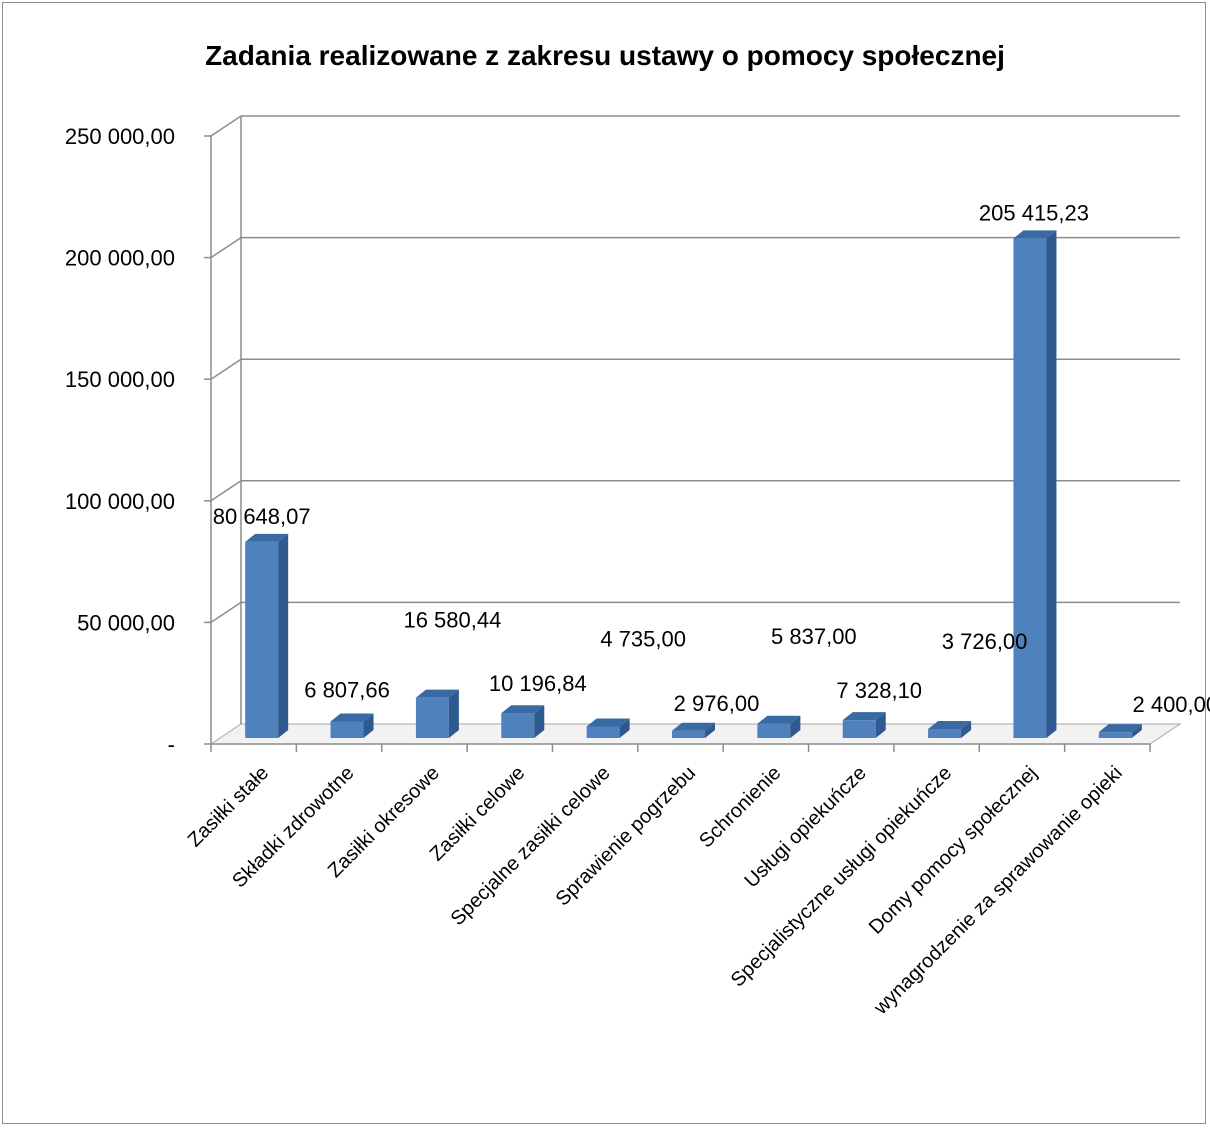  What do you see at coordinates (120, 136) in the screenshot?
I see `y-tick-label: 250 000,00` at bounding box center [120, 136].